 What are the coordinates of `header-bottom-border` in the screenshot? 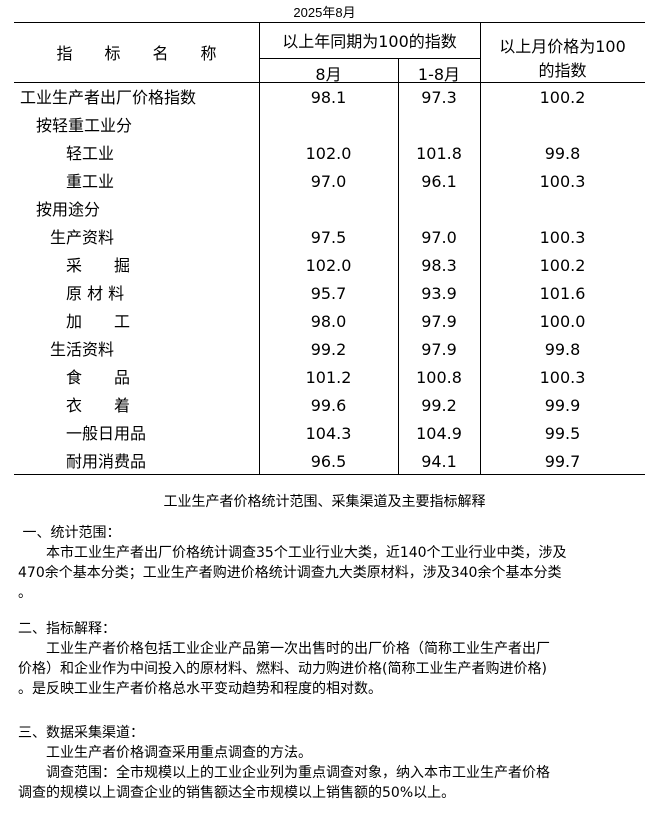 It's located at (329, 82).